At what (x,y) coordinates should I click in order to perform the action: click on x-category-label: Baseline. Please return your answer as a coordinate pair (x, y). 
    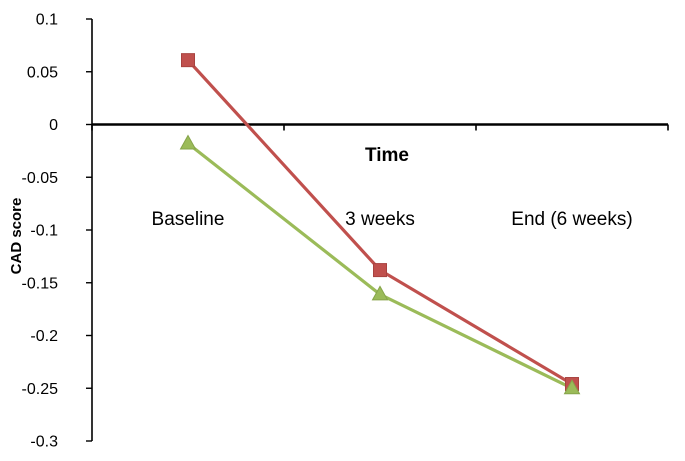
    Looking at the image, I should click on (188, 219).